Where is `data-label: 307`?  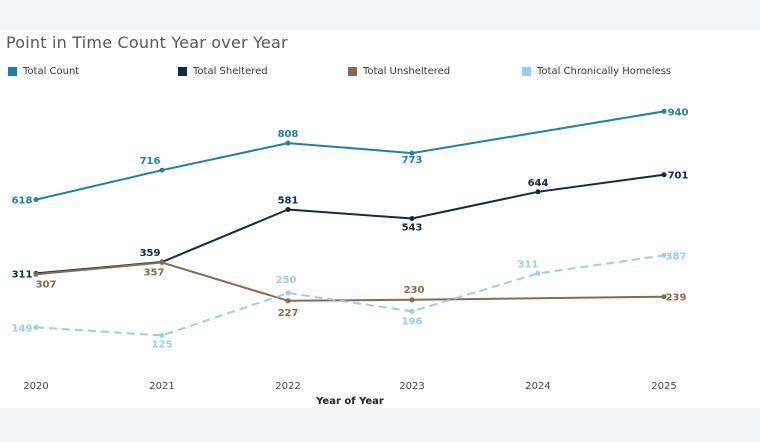
data-label: 307 is located at coordinates (46, 284).